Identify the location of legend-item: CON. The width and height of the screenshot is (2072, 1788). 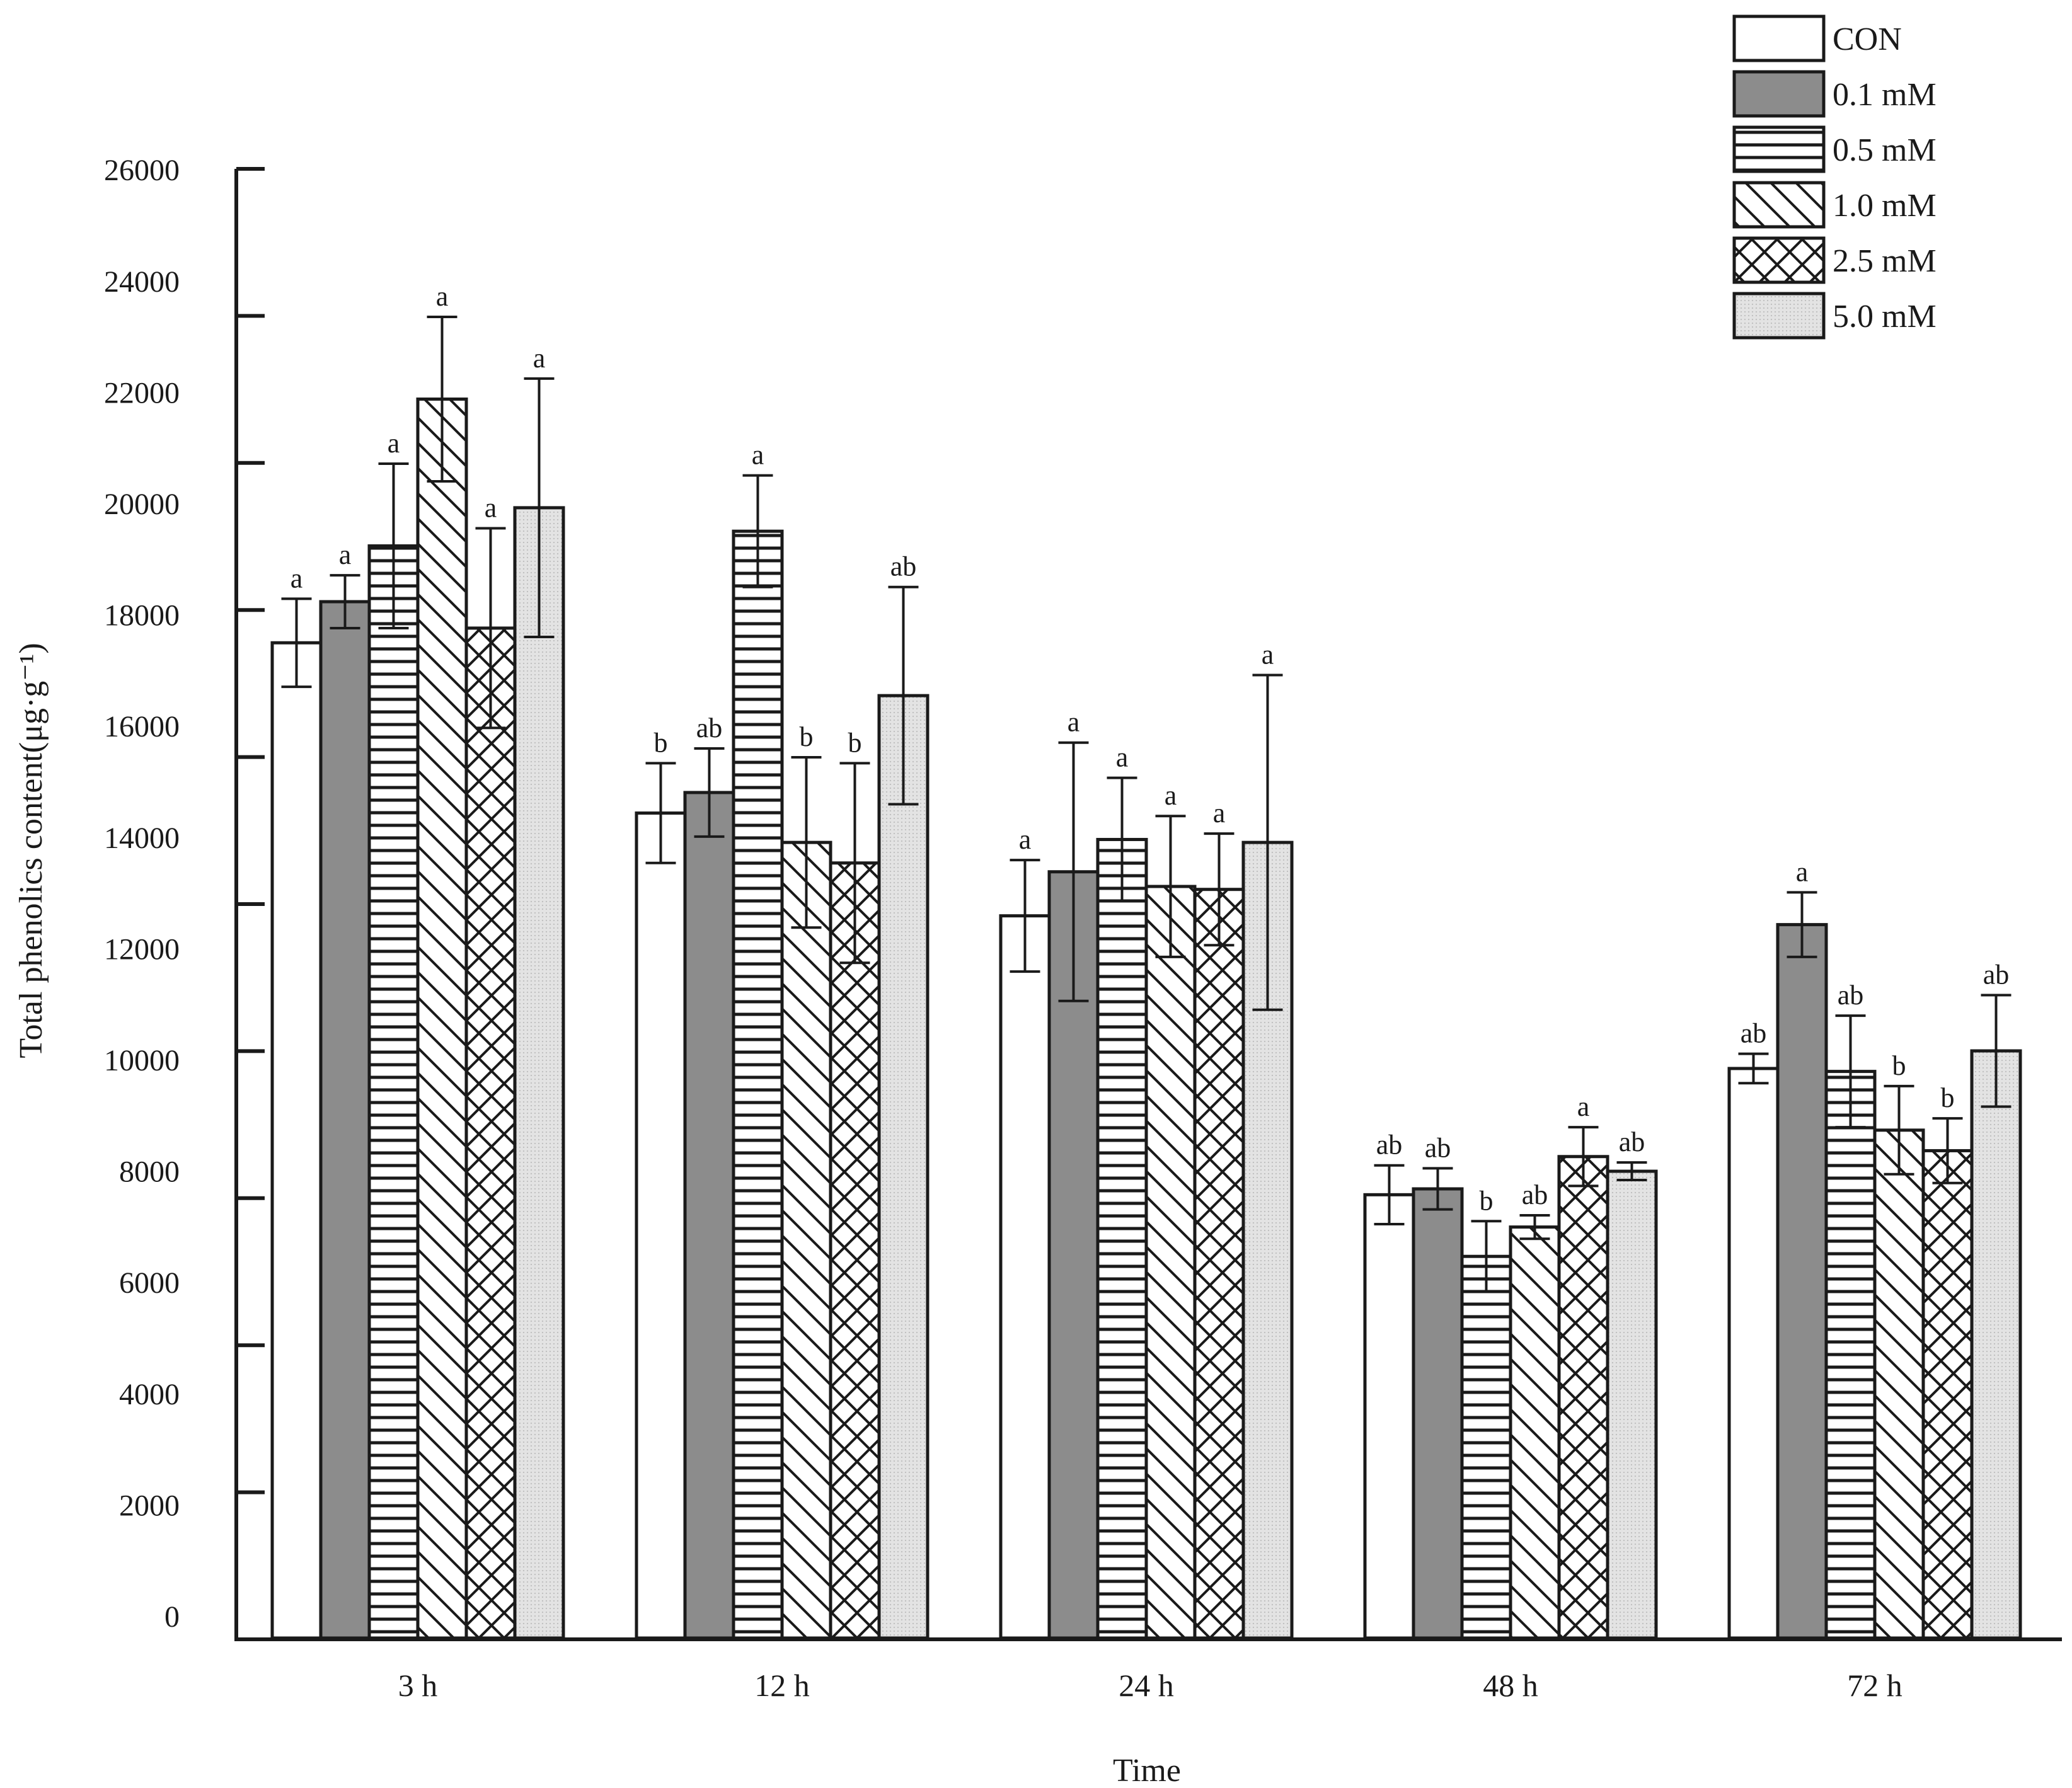
(1817, 38).